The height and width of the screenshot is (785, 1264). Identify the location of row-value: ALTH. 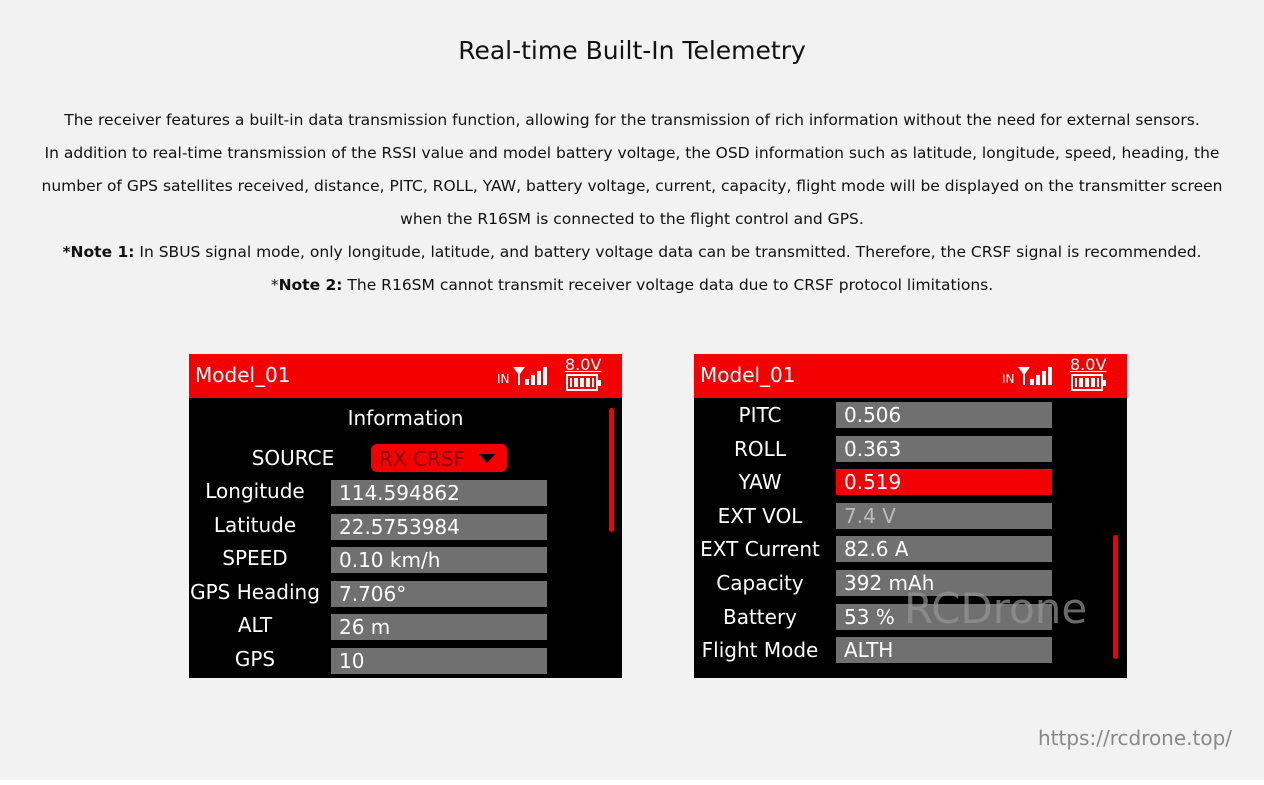
(944, 650).